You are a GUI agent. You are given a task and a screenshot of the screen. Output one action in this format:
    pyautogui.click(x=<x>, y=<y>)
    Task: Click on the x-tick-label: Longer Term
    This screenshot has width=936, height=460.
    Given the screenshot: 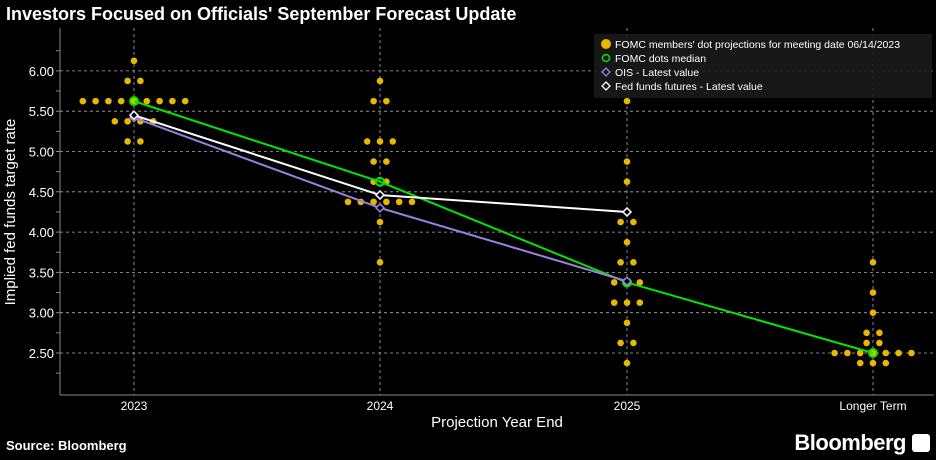 What is the action you would take?
    pyautogui.click(x=872, y=406)
    